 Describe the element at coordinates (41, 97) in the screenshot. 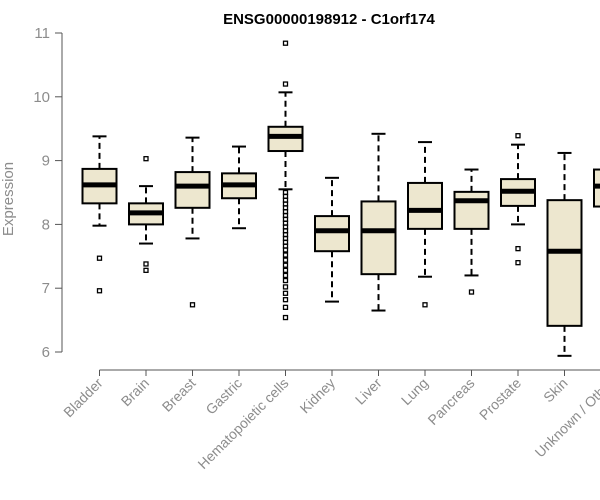

I see `y-tick-label: 10` at that location.